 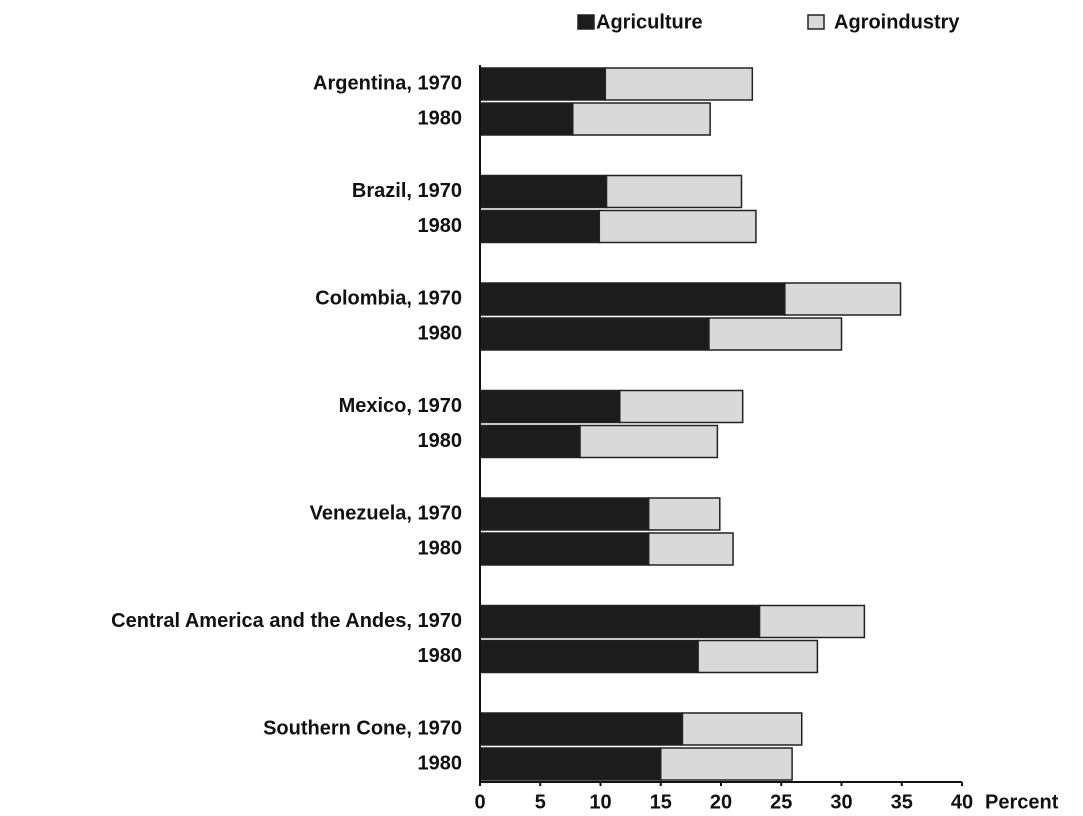 I want to click on x-tick-label: 40, so click(x=962, y=802).